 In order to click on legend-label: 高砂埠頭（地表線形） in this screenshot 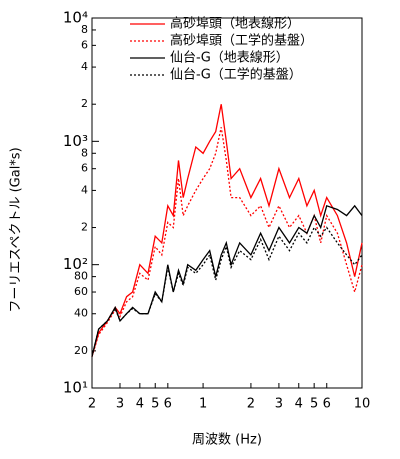, I will do `click(235, 24)`.